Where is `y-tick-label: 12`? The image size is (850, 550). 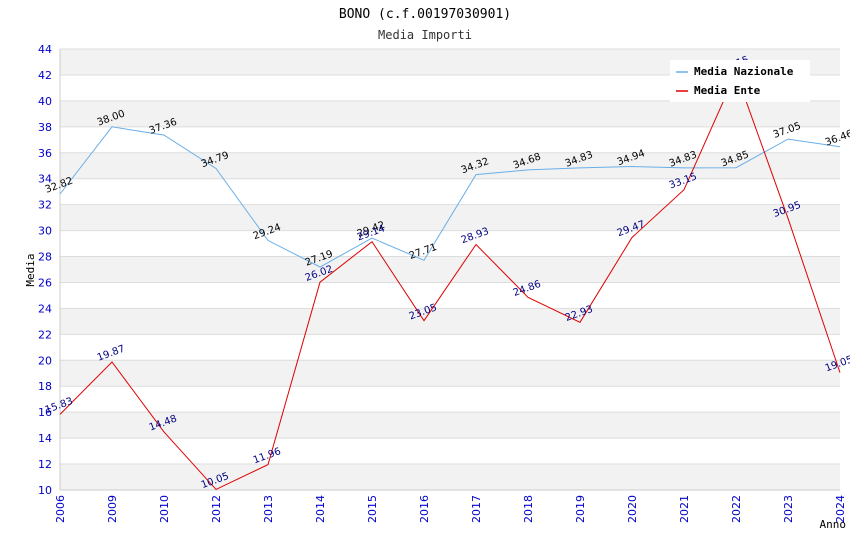 y-tick-label: 12 is located at coordinates (45, 464).